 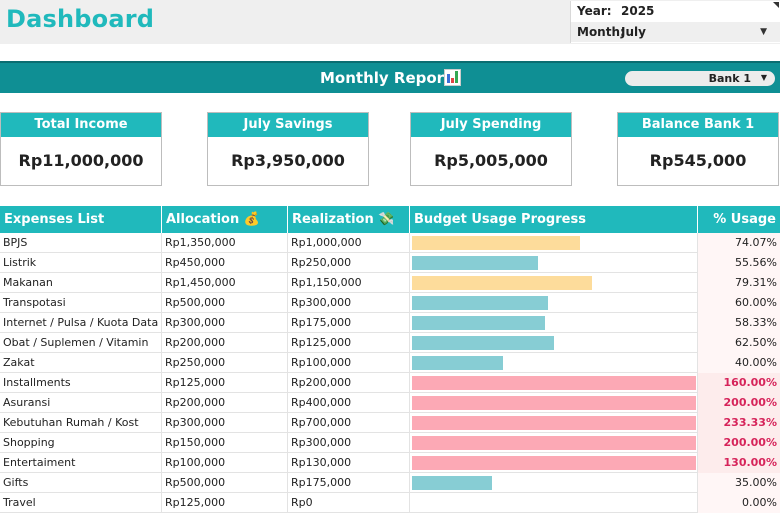 What do you see at coordinates (81, 383) in the screenshot?
I see `expense-name: Installments` at bounding box center [81, 383].